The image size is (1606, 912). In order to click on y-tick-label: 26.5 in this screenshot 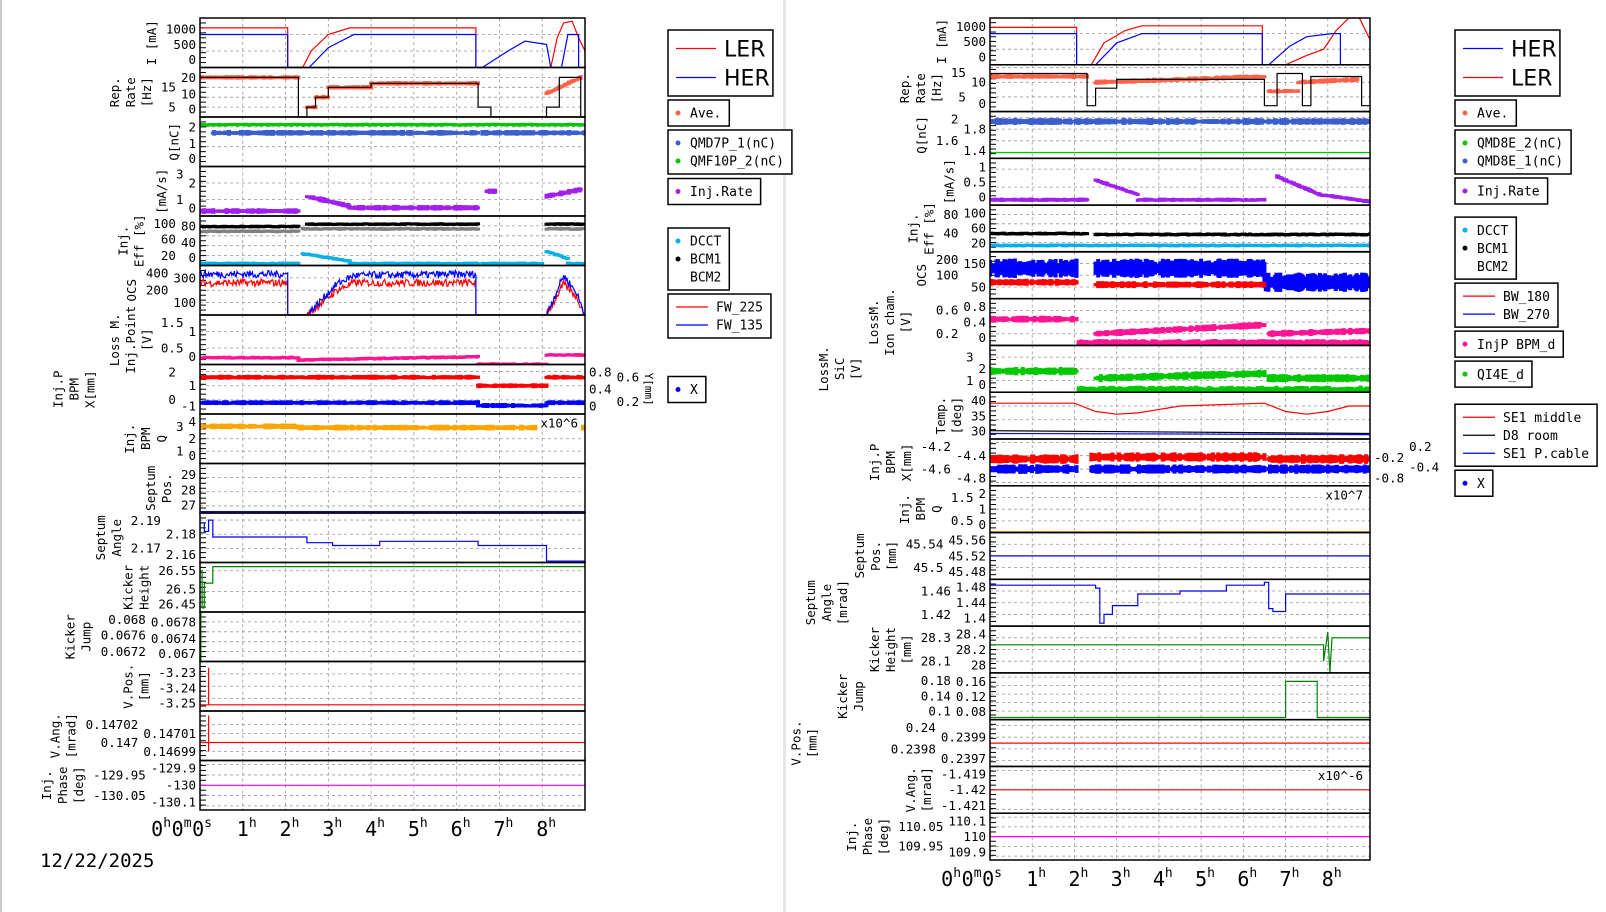, I will do `click(181, 588)`.